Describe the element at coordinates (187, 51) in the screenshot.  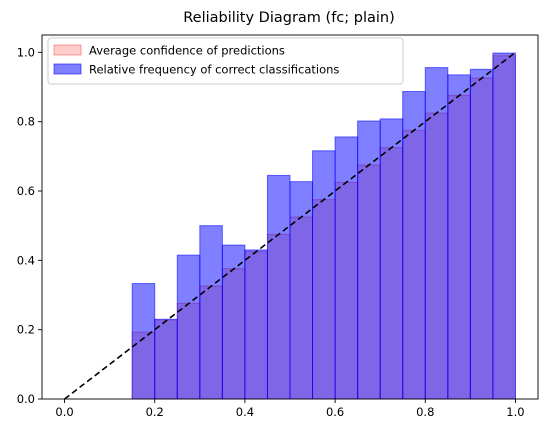
I see `legend-label-0: Average confidence of predictions` at that location.